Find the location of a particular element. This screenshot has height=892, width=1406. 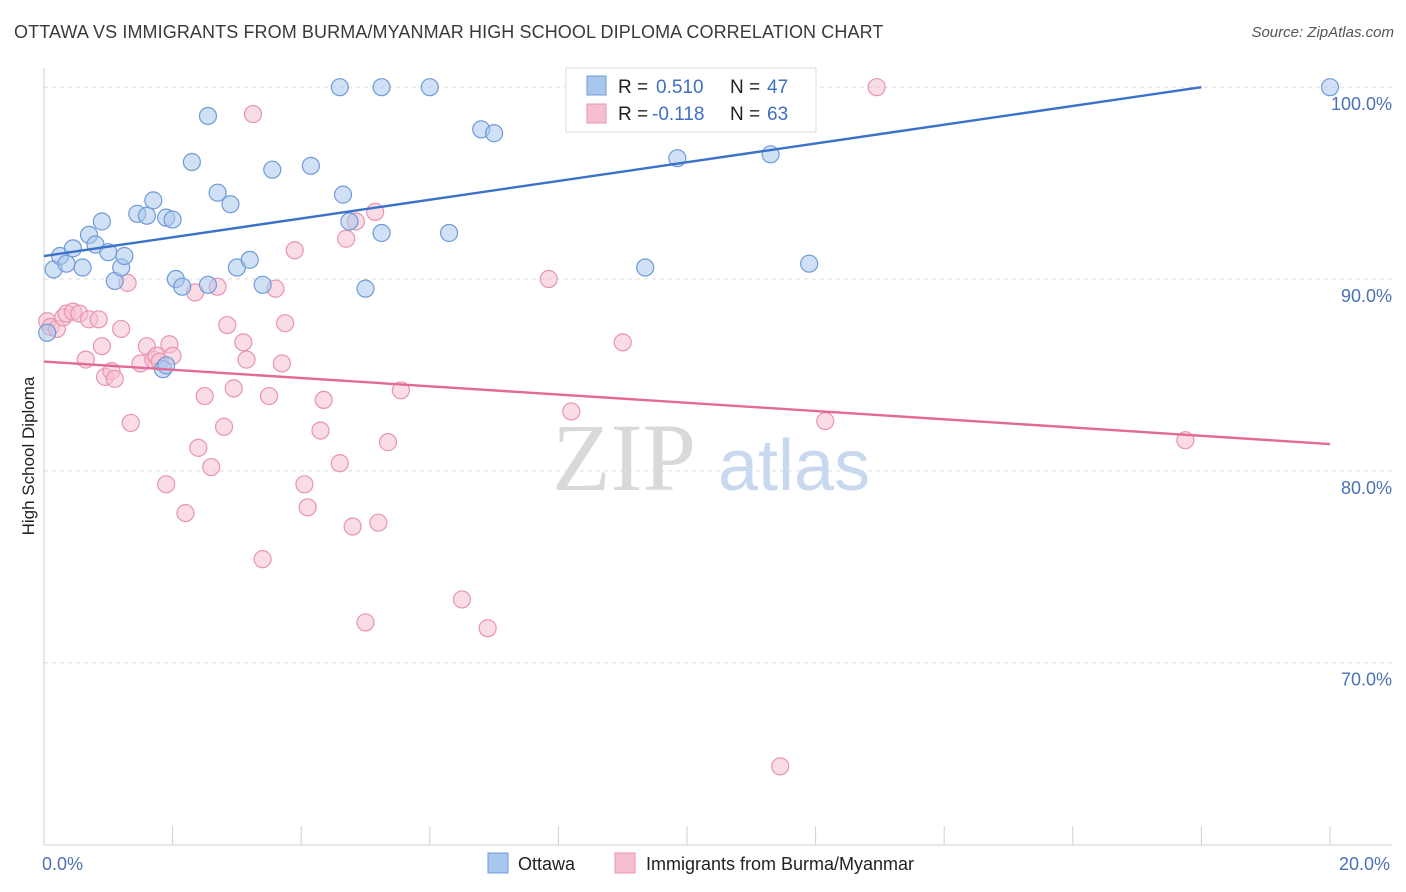

source-credit: Source: ZipAtlas.com is located at coordinates (1322, 32).